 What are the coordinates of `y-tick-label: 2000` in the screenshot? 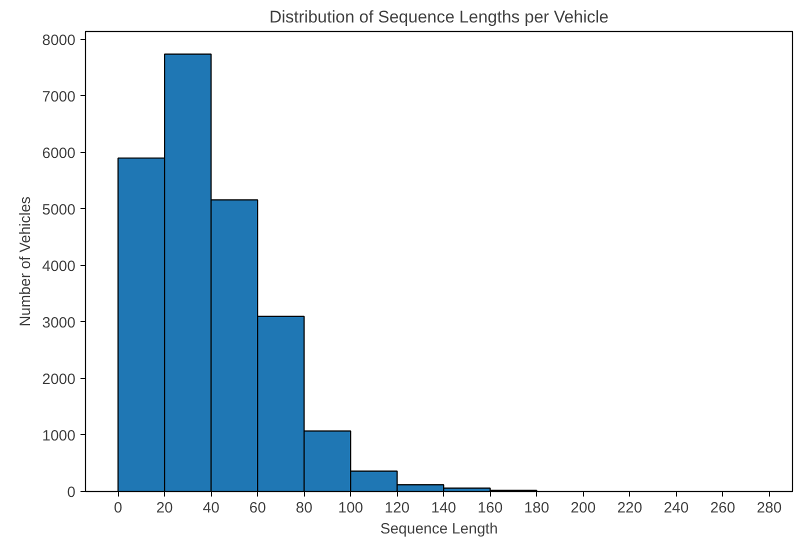 It's located at (59, 379).